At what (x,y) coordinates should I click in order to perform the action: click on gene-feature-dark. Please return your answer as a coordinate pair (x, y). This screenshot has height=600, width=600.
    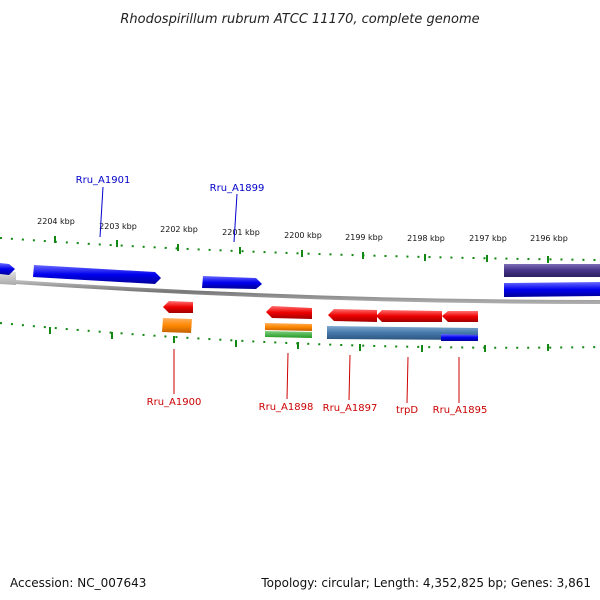
    Looking at the image, I should click on (552, 270).